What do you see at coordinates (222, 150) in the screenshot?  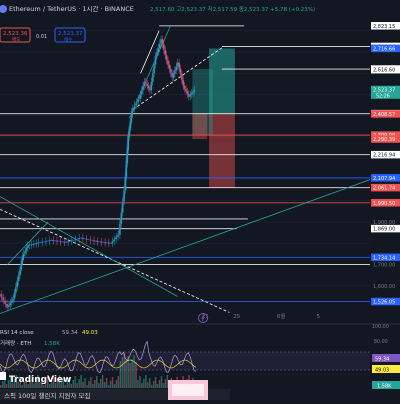 I see `long-position-stop-box` at bounding box center [222, 150].